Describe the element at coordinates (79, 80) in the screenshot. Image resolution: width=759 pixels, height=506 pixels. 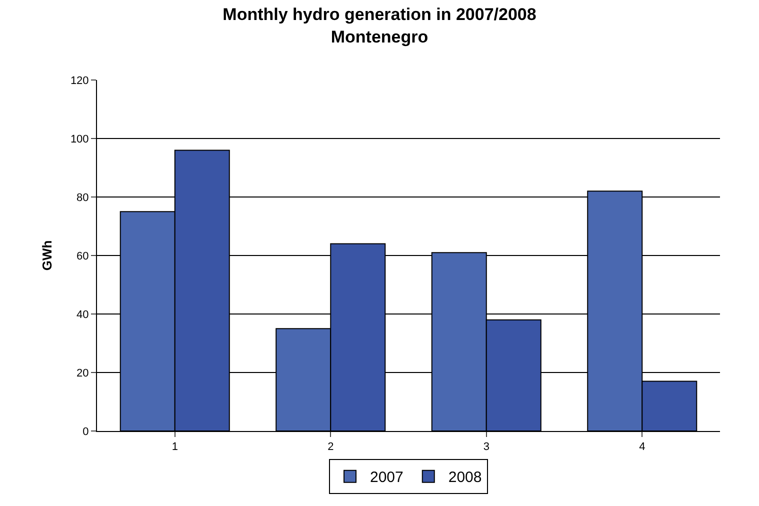
I see `y-tick-label: 120` at that location.